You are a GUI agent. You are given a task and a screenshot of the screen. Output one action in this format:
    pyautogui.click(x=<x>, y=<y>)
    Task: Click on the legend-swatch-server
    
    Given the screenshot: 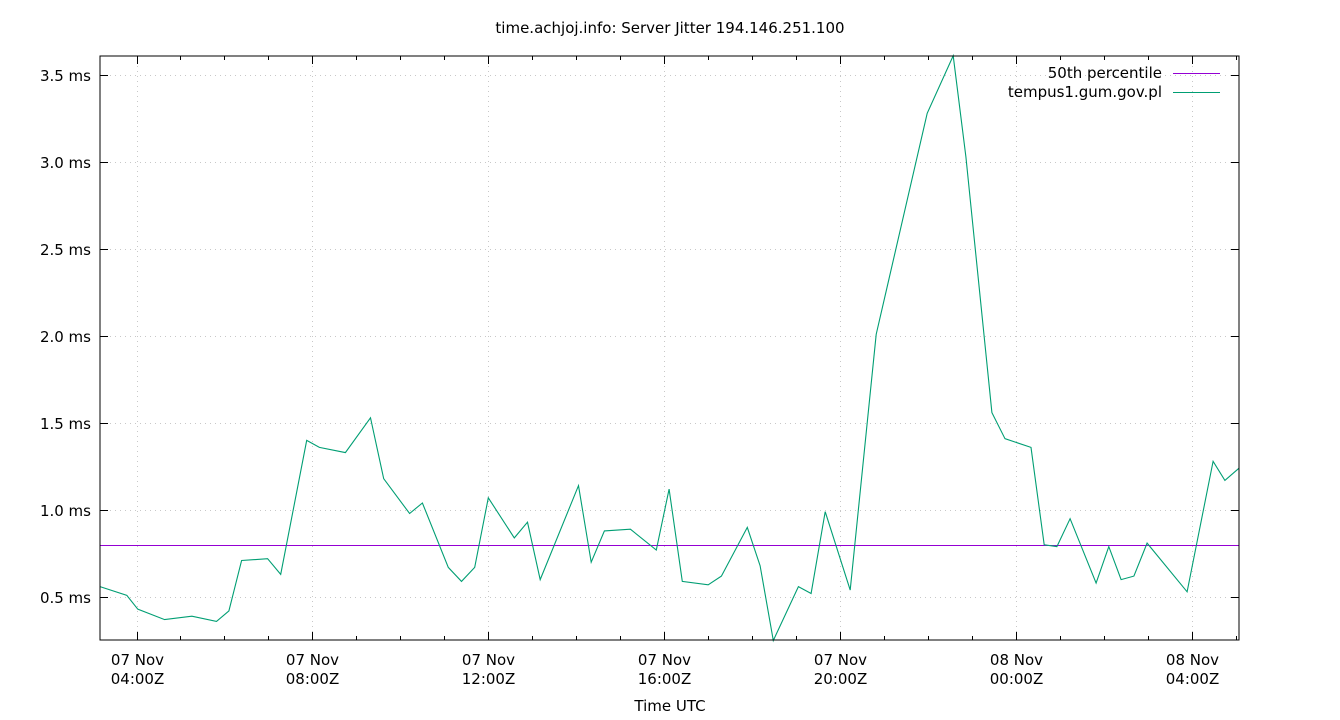 What is the action you would take?
    pyautogui.click(x=1196, y=92)
    